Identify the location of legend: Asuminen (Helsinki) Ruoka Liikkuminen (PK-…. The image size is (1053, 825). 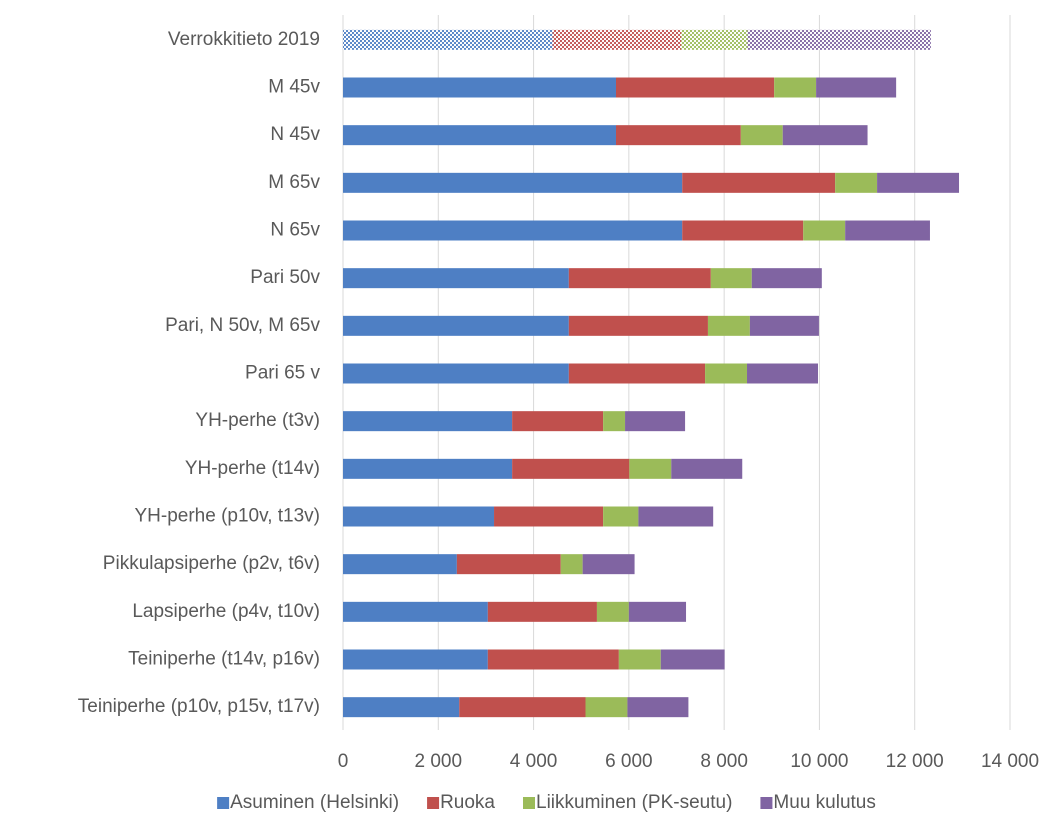
(546, 802).